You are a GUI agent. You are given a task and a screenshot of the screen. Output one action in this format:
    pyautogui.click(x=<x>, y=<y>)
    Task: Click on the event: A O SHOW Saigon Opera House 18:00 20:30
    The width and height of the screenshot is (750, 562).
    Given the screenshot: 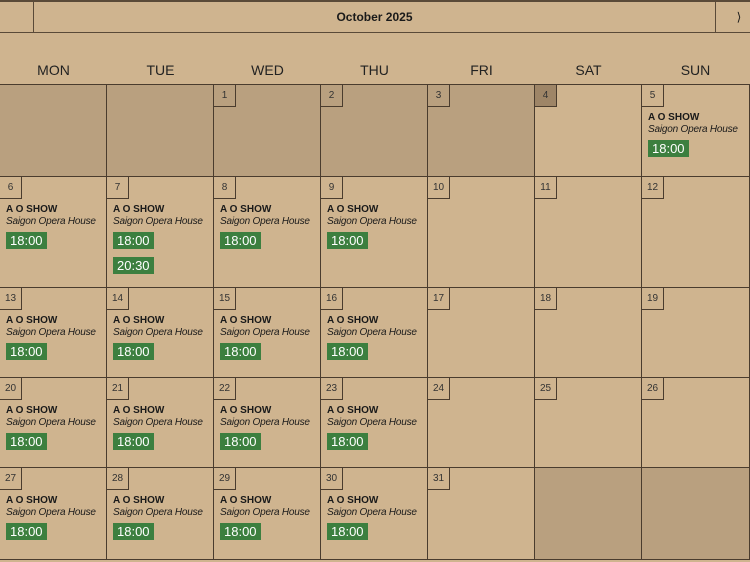 What is the action you would take?
    pyautogui.click(x=158, y=239)
    